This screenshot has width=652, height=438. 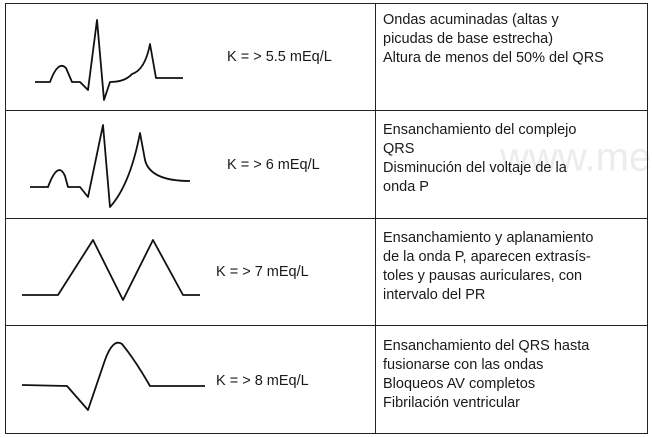 What do you see at coordinates (471, 20) in the screenshot?
I see `description-line: Ondas acuminadas (altas y` at bounding box center [471, 20].